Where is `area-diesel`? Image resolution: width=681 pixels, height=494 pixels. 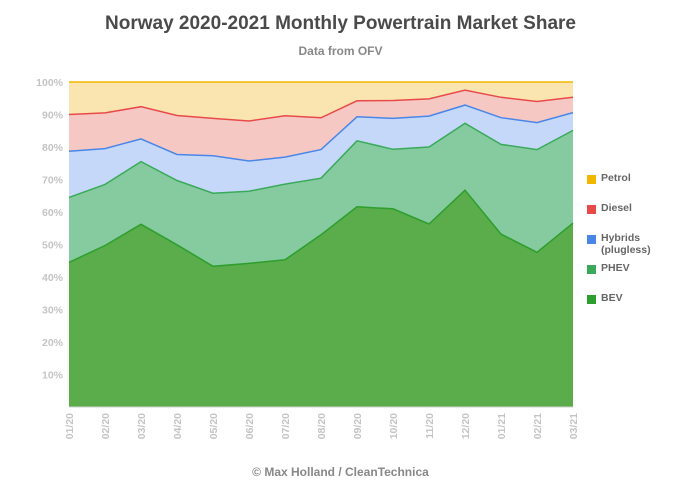
area-diesel is located at coordinates (321, 125).